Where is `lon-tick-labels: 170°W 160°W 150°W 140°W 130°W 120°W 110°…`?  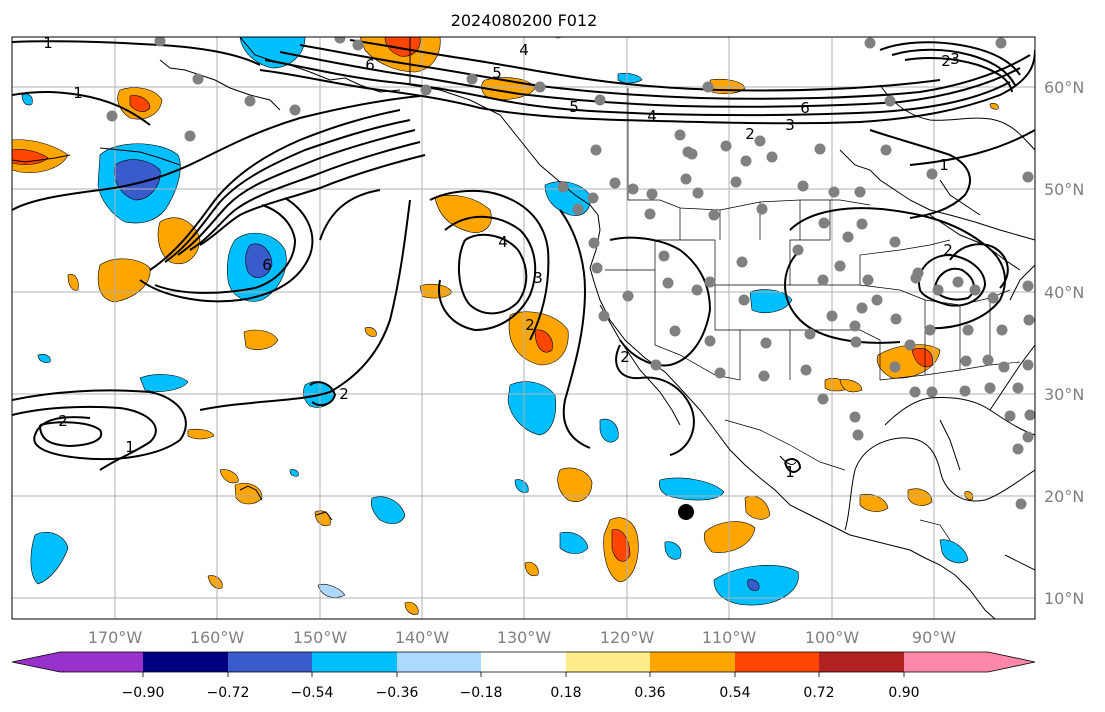 lon-tick-labels: 170°W 160°W 150°W 140°W 130°W 120°W 110°… is located at coordinates (522, 637).